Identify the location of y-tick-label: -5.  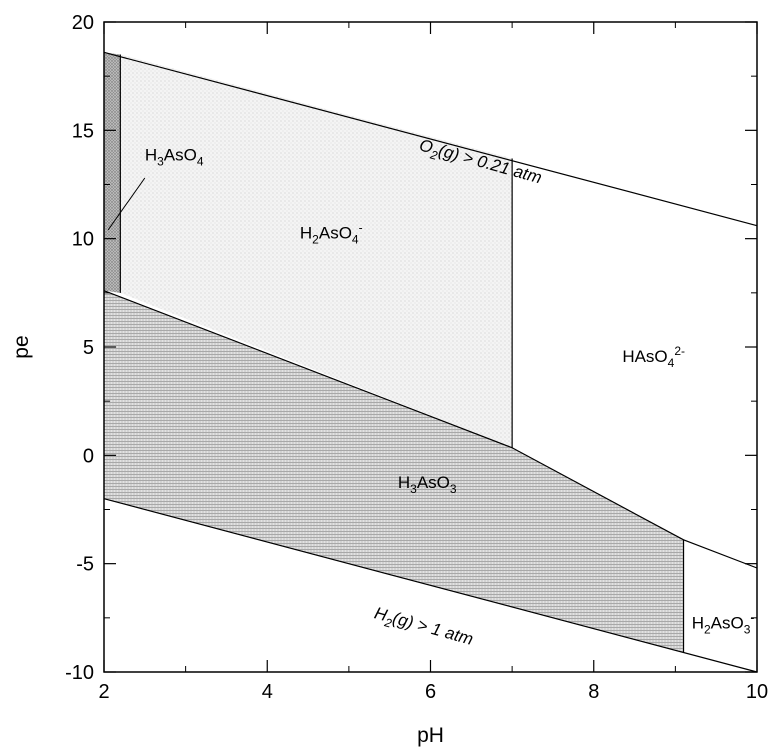
(85, 565).